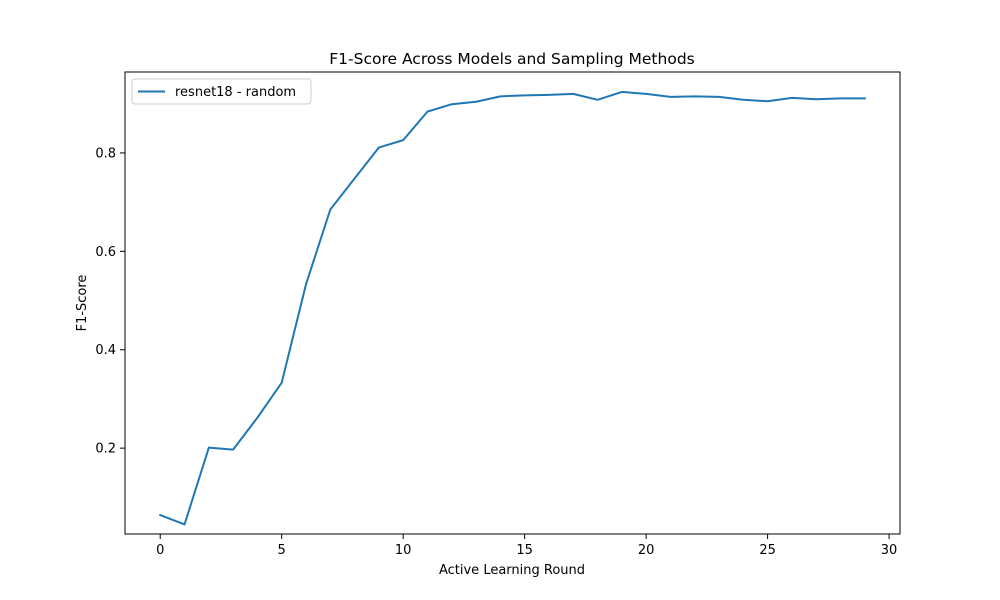 Image resolution: width=1000 pixels, height=600 pixels. I want to click on y-tick-label: 0.4, so click(105, 350).